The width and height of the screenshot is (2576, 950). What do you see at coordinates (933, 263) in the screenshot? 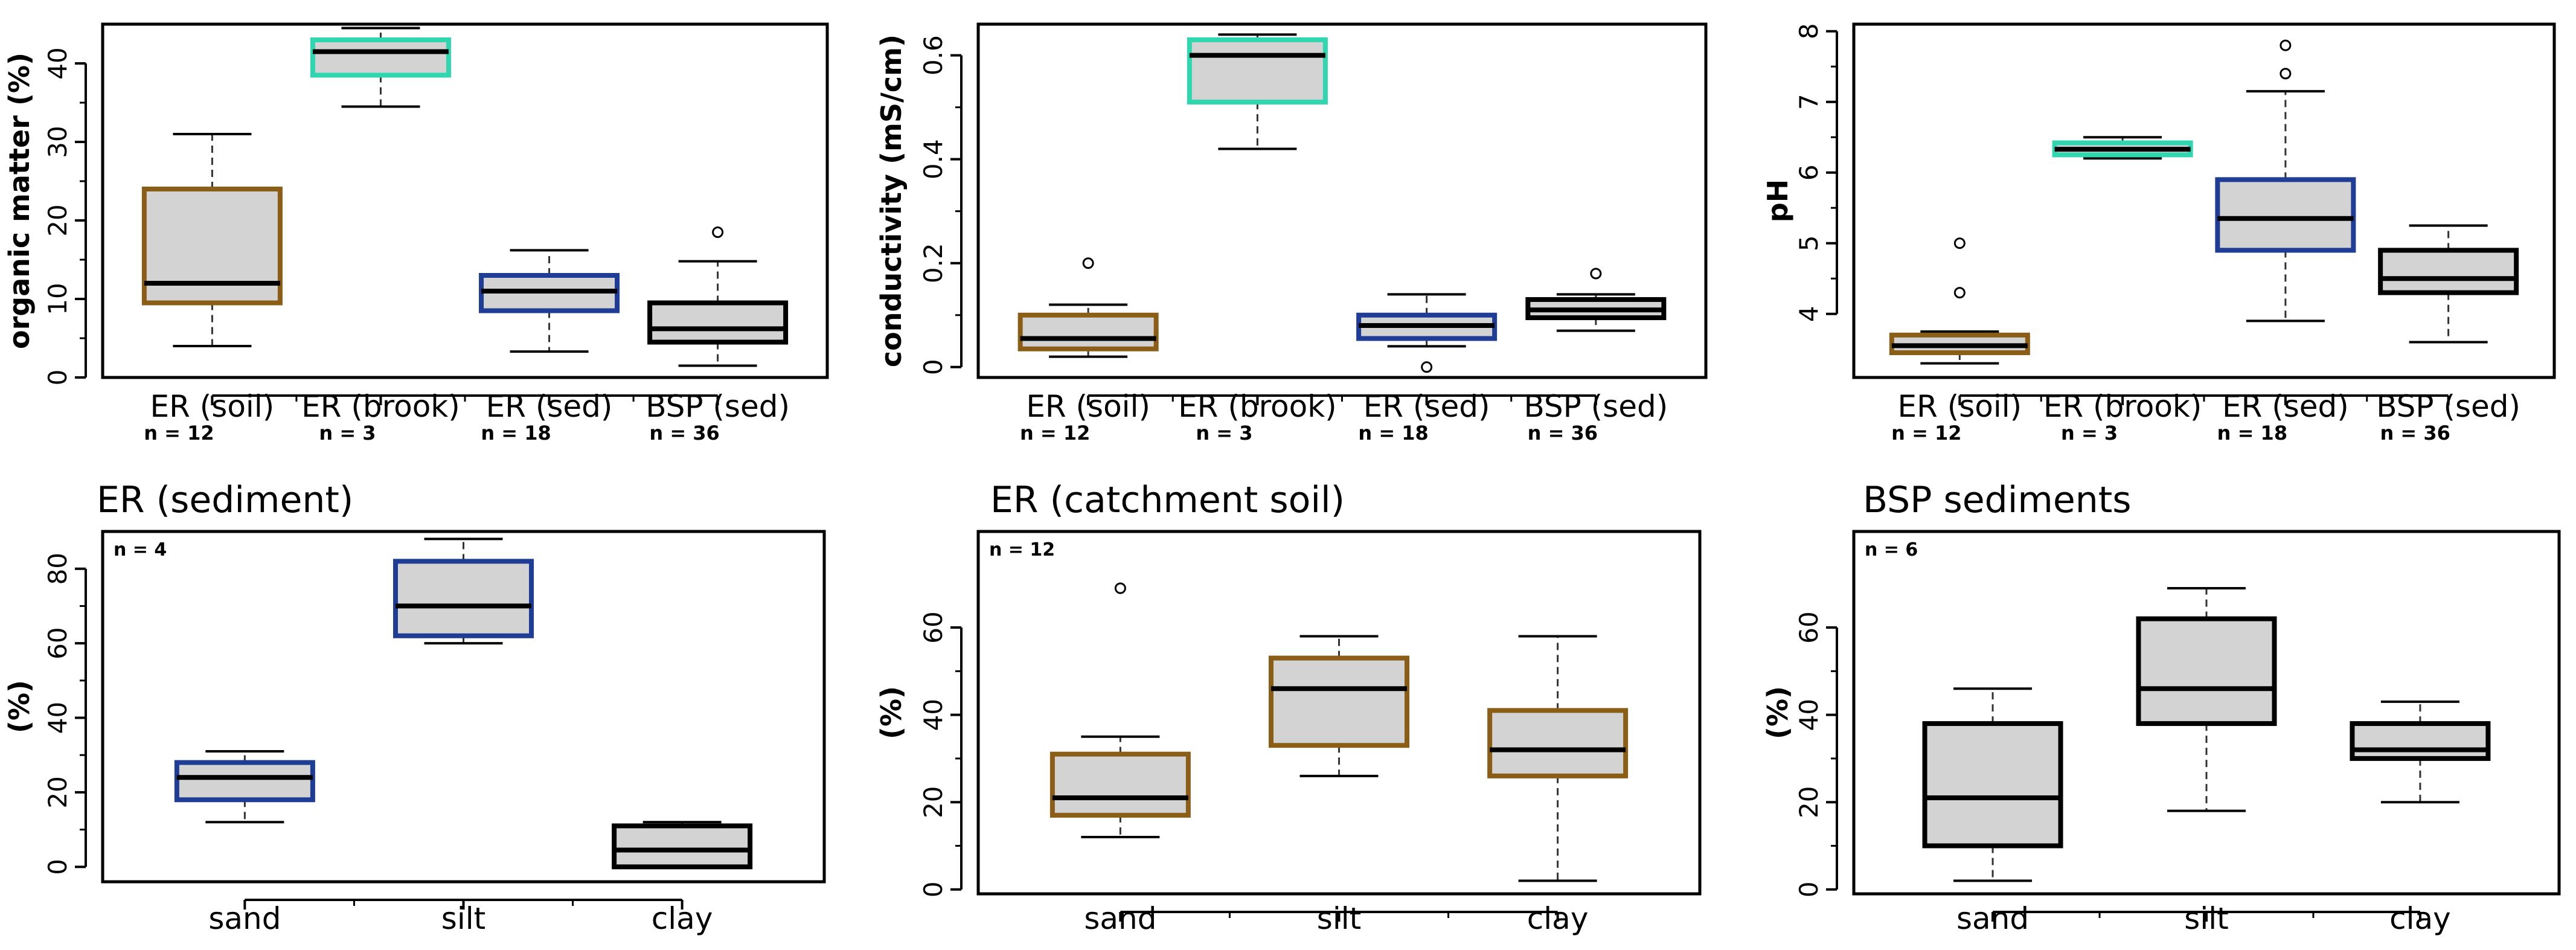
I see `y-tick-label: 0.2` at bounding box center [933, 263].